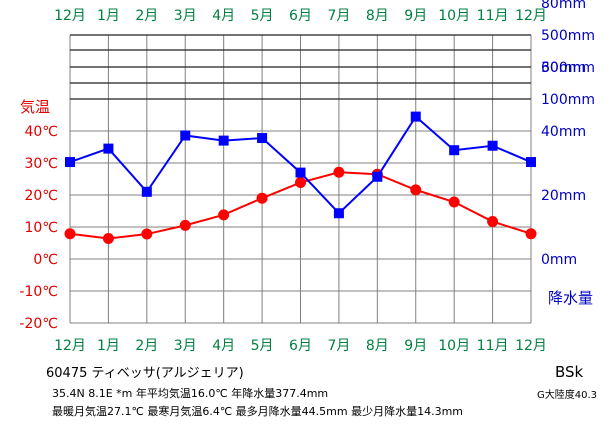 The image size is (611, 425). What do you see at coordinates (563, 6) in the screenshot?
I see `precipitation-tick-label: 80mm` at bounding box center [563, 6].